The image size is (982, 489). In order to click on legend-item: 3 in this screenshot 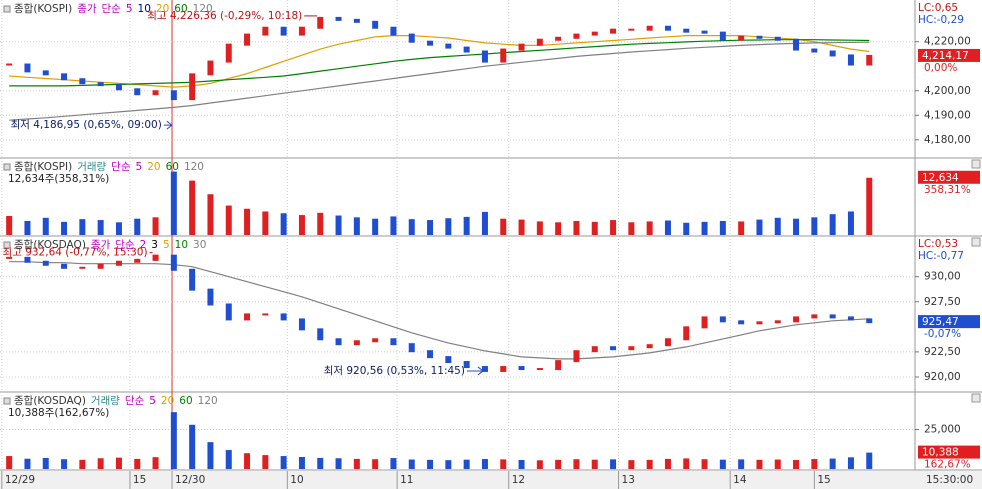, I will do `click(154, 245)`.